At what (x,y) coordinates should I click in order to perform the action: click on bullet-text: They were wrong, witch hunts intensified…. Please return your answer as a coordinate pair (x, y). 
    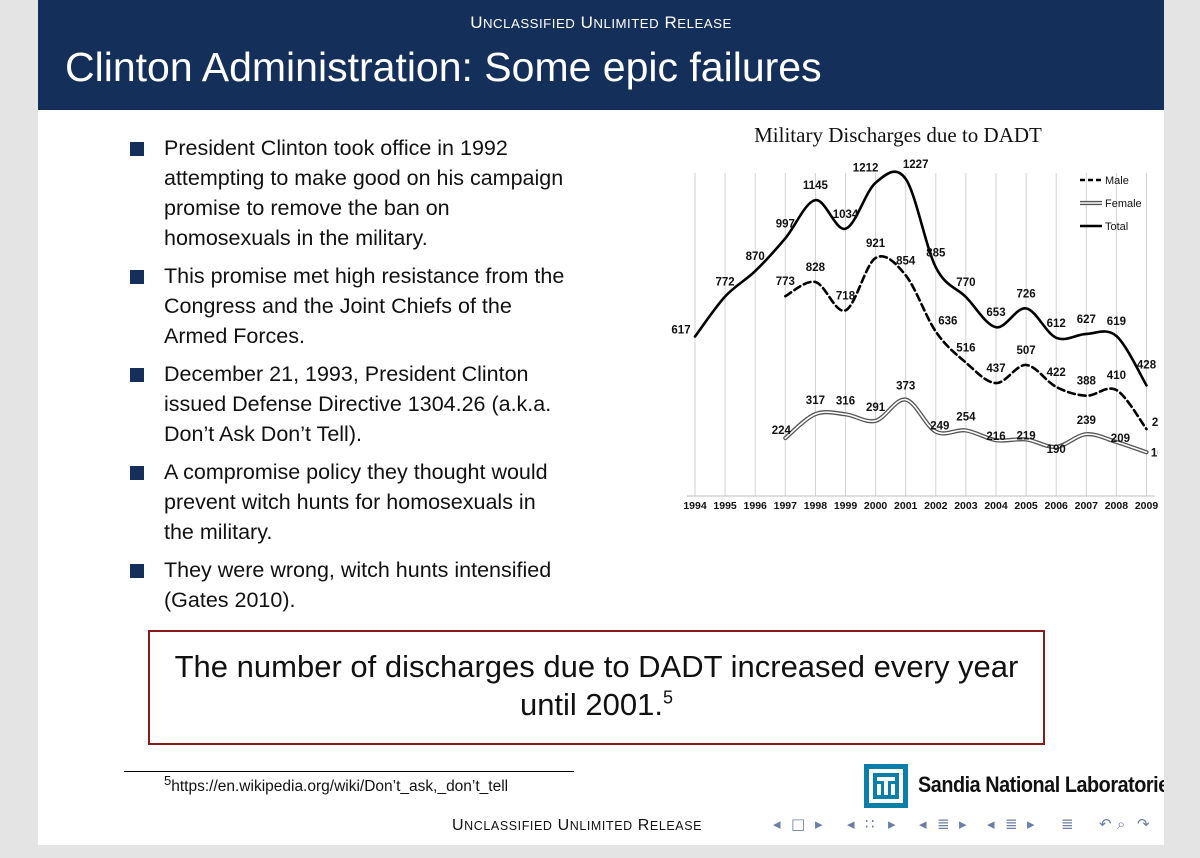
    Looking at the image, I should click on (358, 585).